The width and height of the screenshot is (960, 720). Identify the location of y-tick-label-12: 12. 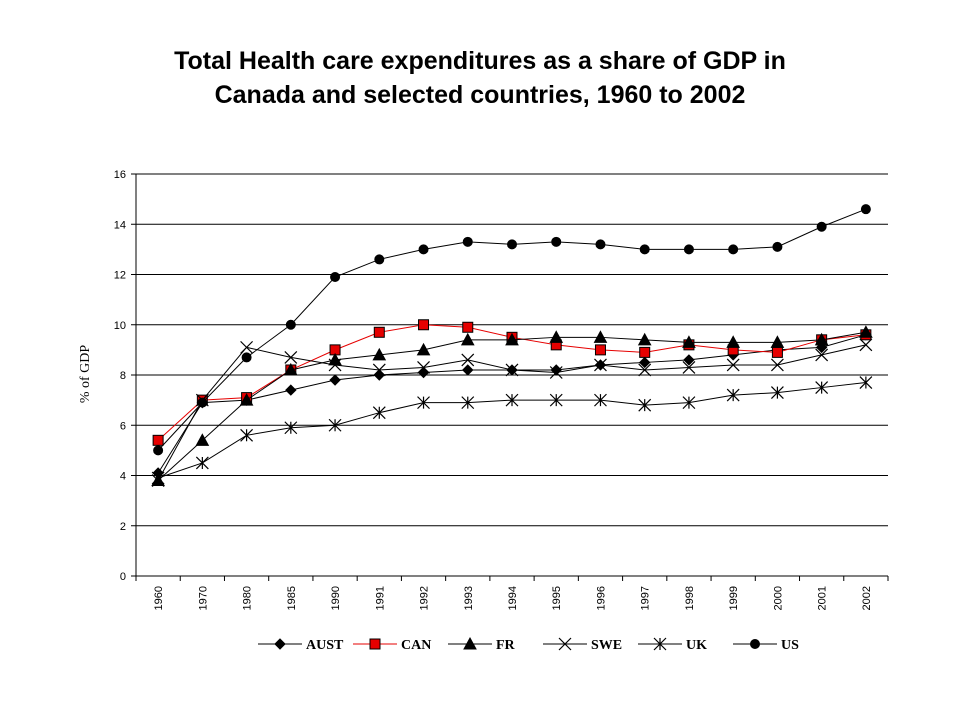
(120, 276).